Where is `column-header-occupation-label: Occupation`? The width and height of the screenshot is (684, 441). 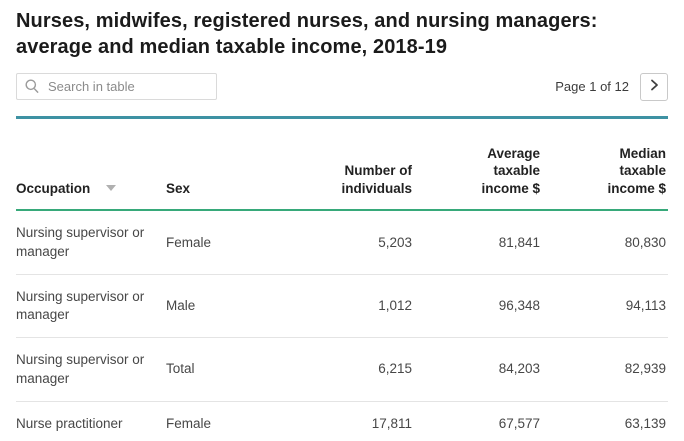 column-header-occupation-label: Occupation is located at coordinates (53, 188).